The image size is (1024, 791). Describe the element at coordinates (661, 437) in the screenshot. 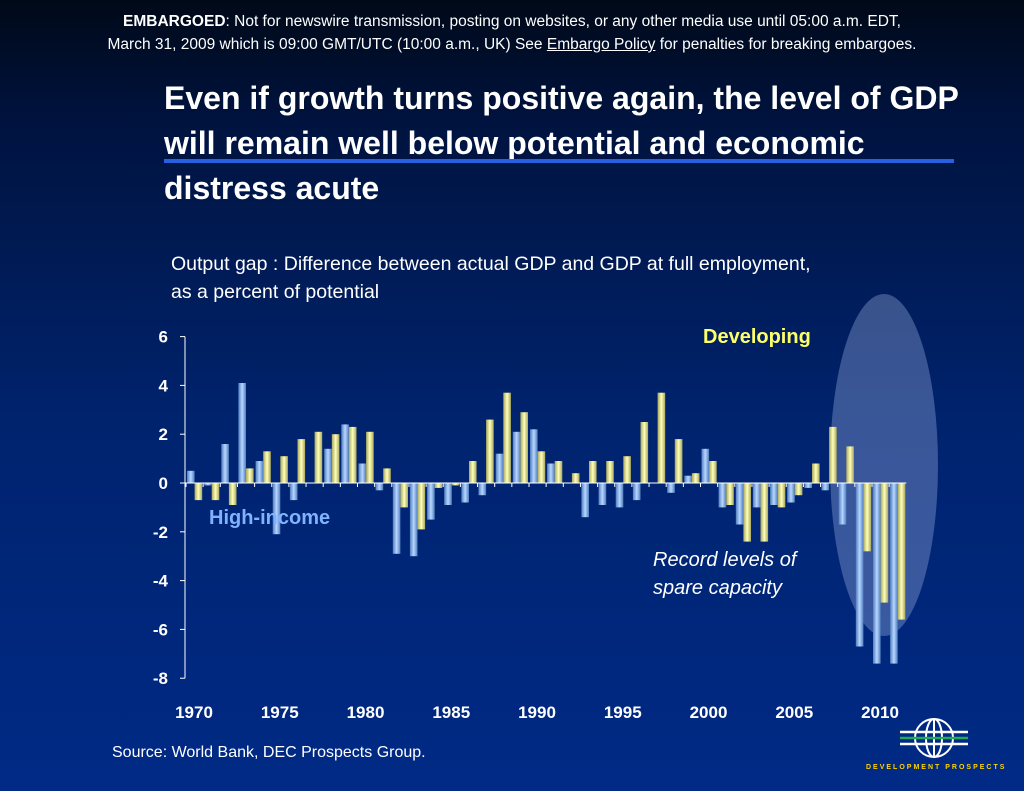

I see `bar-developing-1997` at that location.